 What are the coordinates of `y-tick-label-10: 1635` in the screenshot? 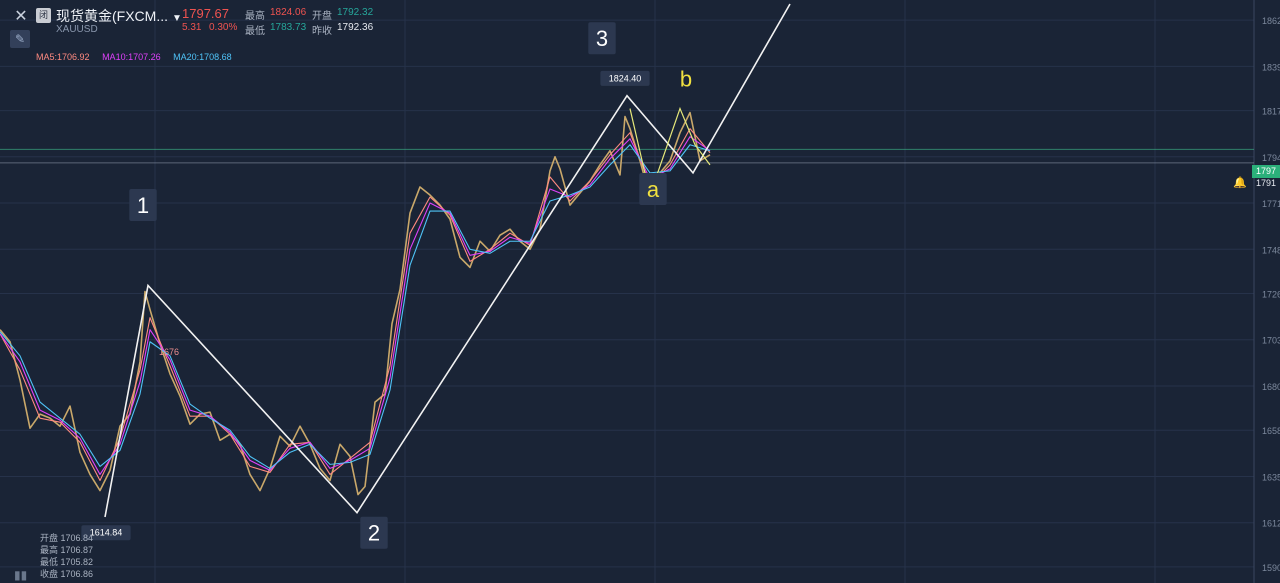 It's located at (1271, 477).